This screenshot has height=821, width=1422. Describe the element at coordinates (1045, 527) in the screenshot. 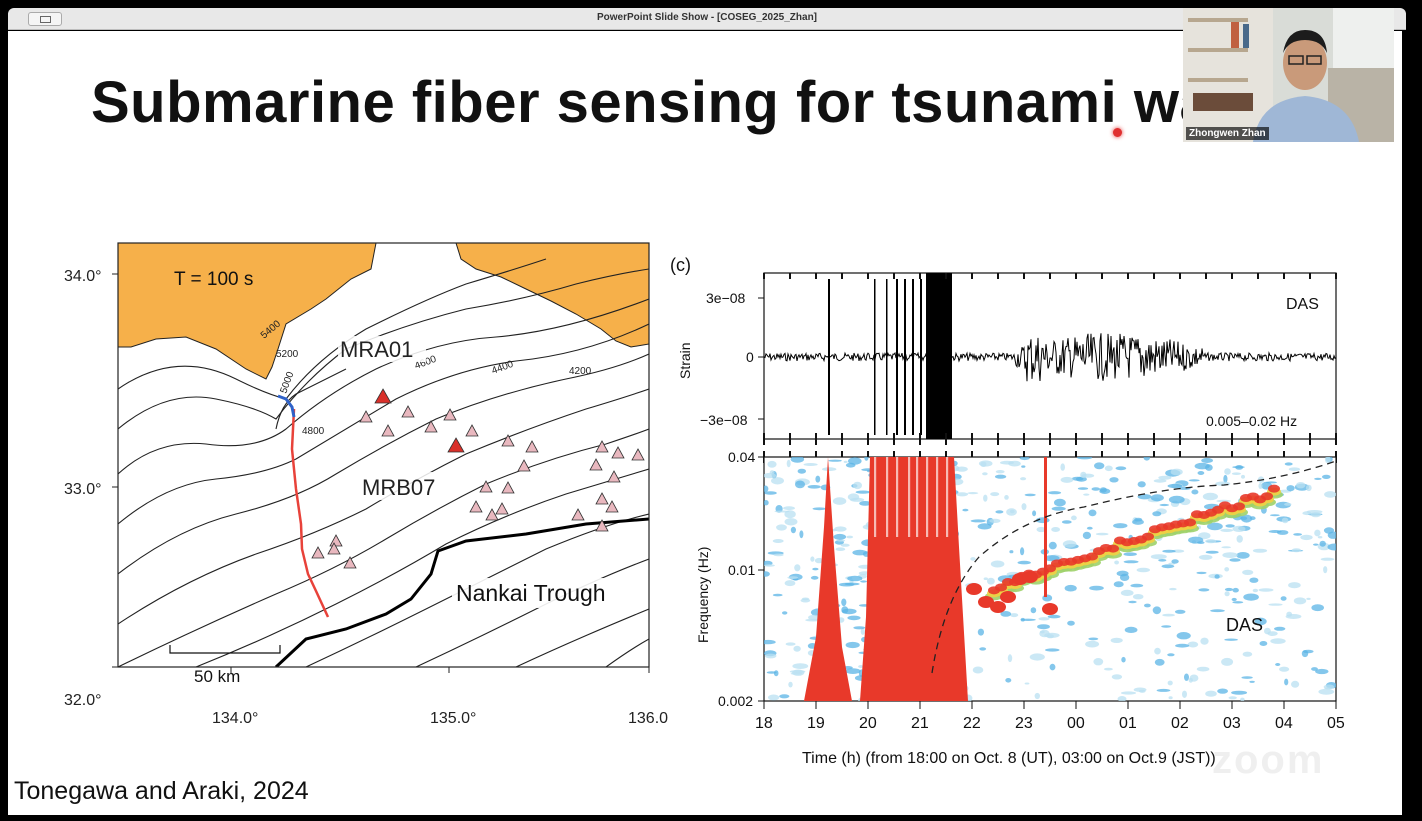

I see `spectrogram-spike` at that location.